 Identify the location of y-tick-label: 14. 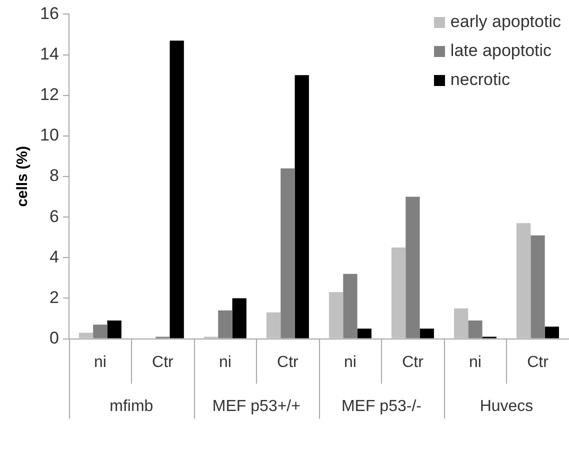
(49, 54).